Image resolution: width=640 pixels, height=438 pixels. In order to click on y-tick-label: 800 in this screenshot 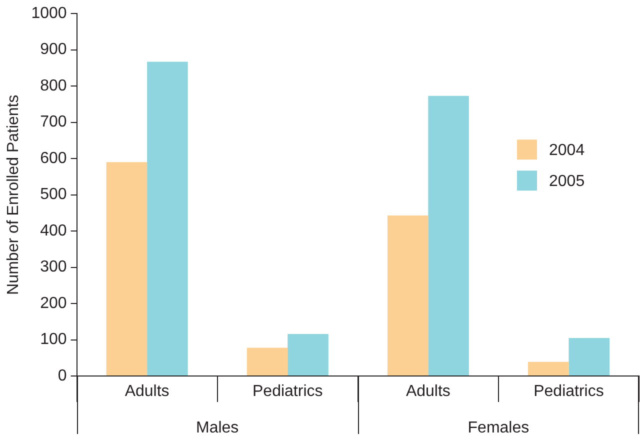, I will do `click(53, 85)`.